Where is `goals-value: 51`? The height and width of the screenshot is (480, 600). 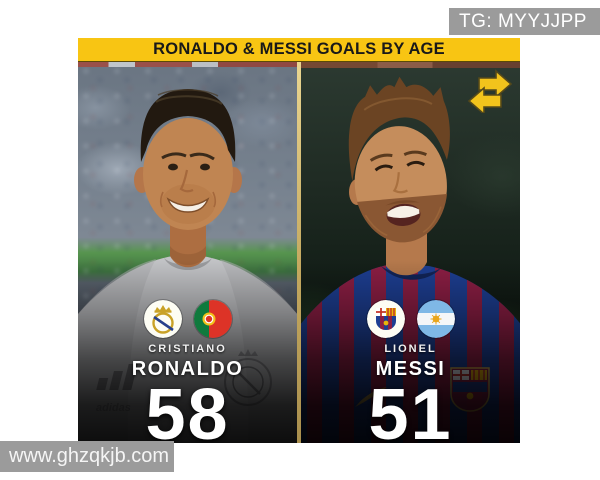
goals-value: 51 is located at coordinates (410, 409).